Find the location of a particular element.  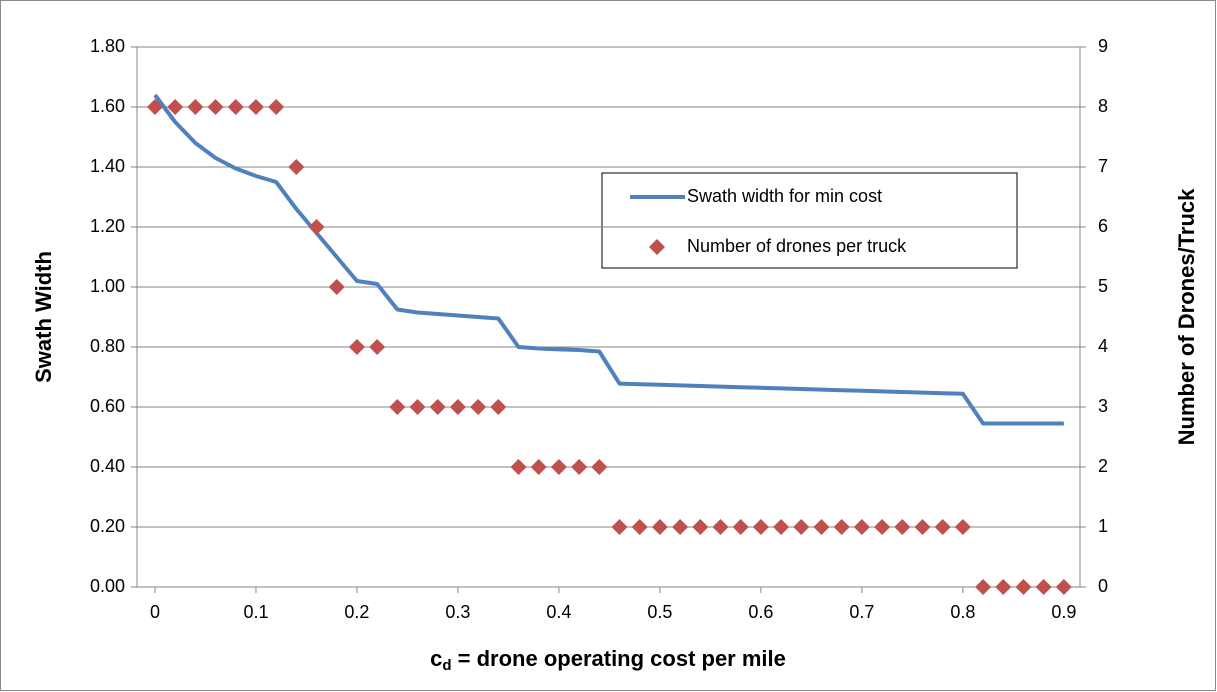

x-tick-label: 0.4 is located at coordinates (558, 612).